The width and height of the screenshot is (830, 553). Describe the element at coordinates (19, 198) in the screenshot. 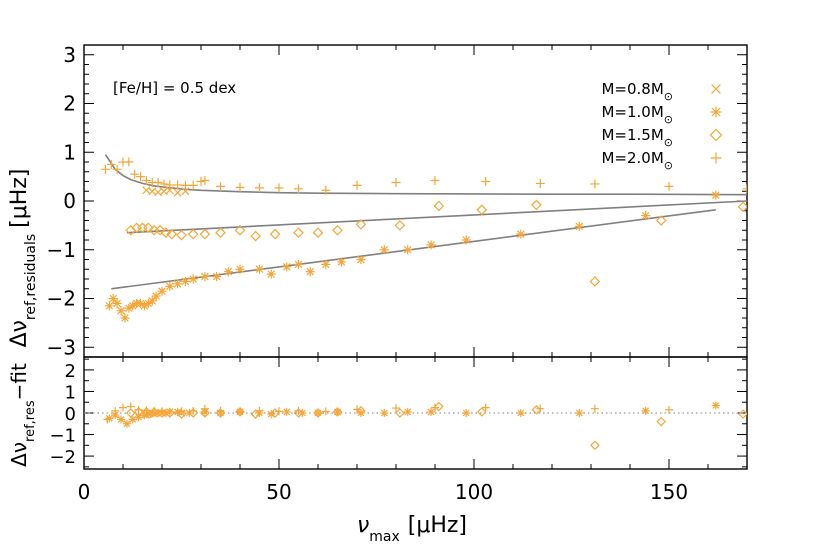

I see `main-y-axis-label-unit: [μHz]` at that location.